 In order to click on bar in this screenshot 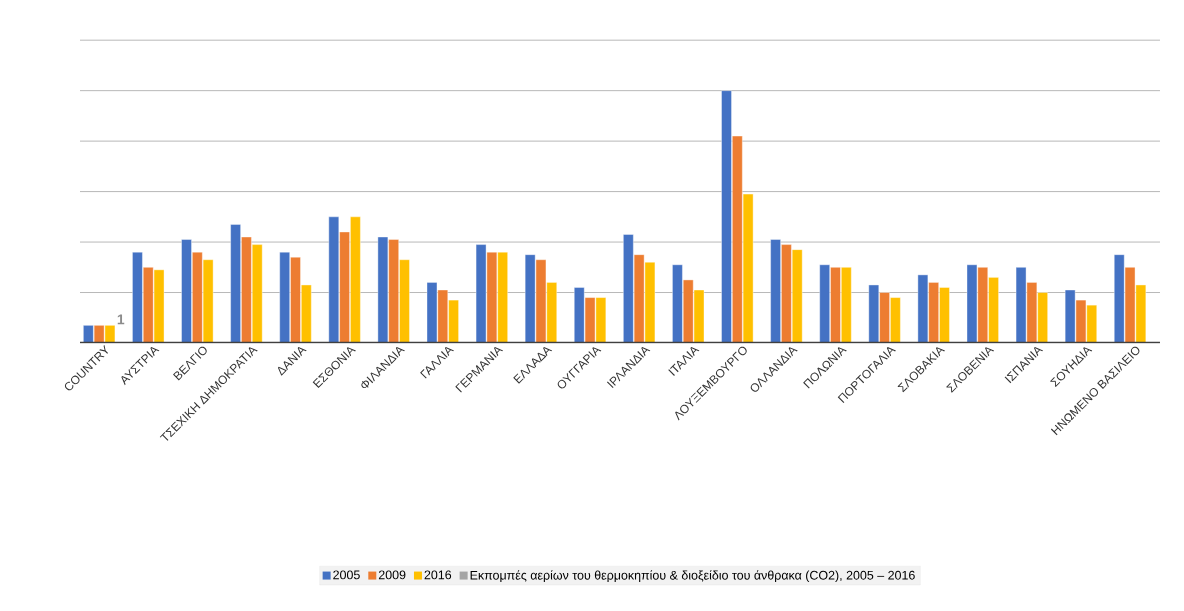, I will do `click(726, 216)`.